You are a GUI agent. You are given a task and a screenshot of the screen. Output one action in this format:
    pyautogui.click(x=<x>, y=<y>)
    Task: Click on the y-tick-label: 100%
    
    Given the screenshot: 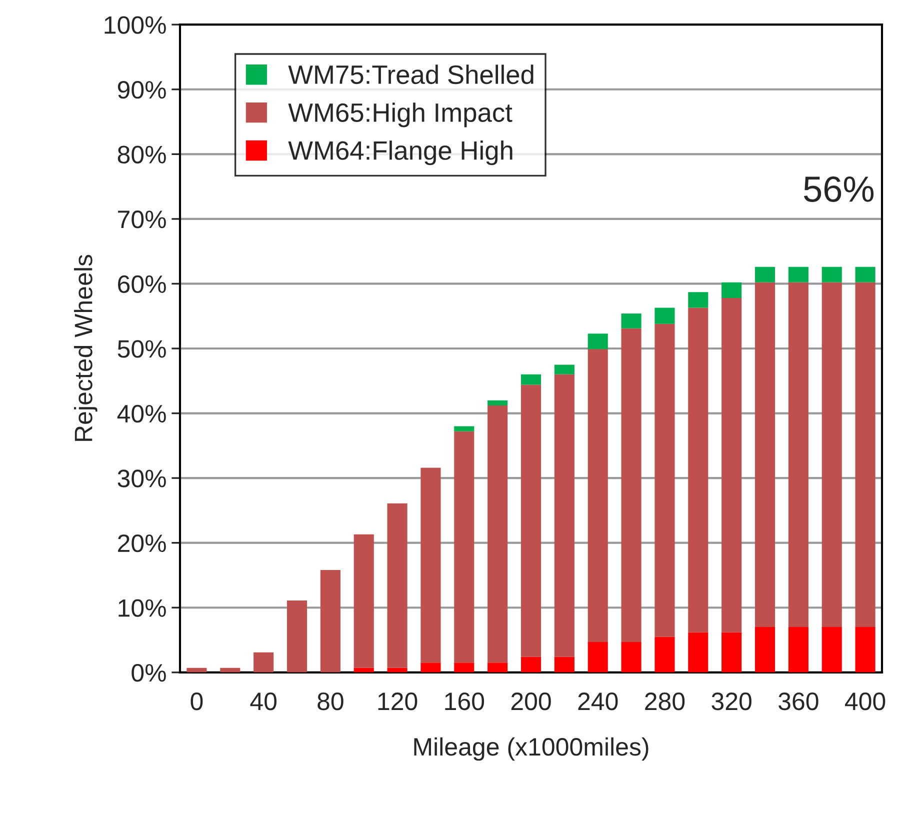 What is the action you would take?
    pyautogui.click(x=135, y=25)
    